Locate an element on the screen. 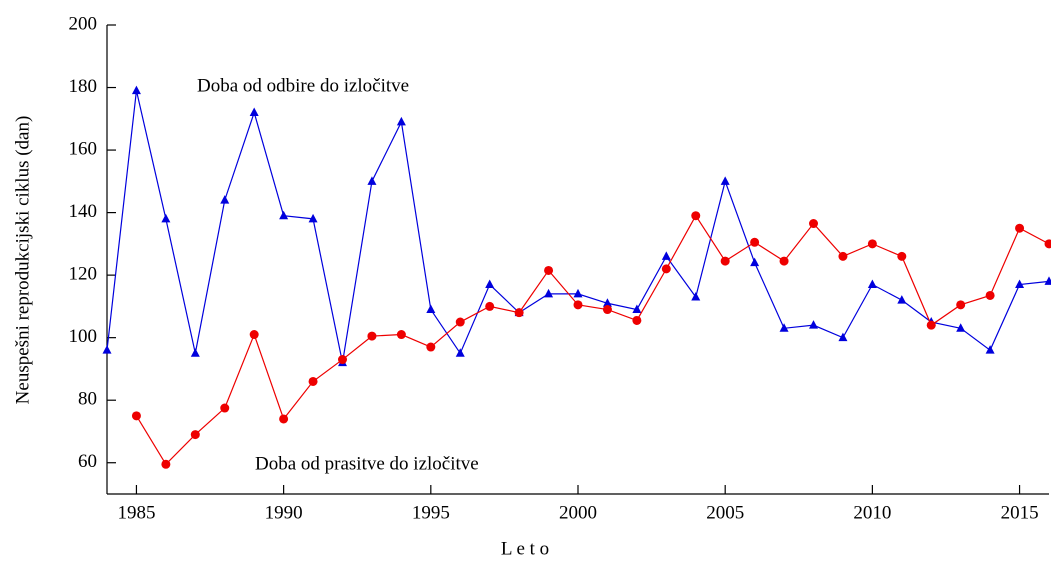  x-axis-label: L e t o is located at coordinates (525, 548).